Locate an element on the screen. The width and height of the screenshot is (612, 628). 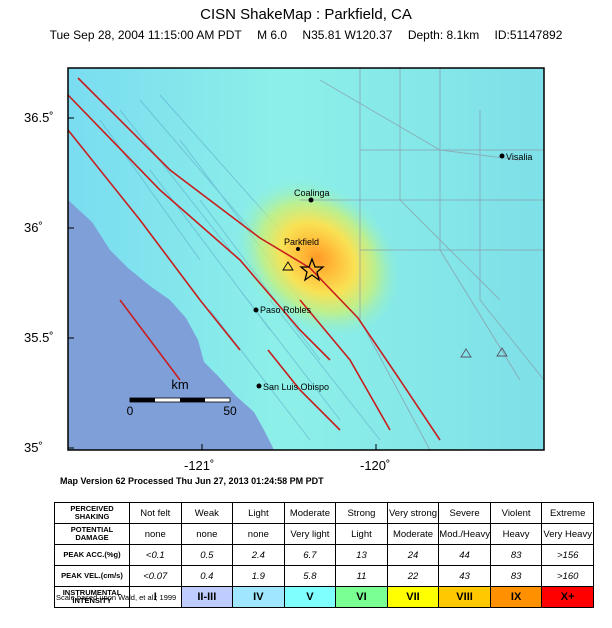
acc-cell: <0.1 is located at coordinates (155, 555).